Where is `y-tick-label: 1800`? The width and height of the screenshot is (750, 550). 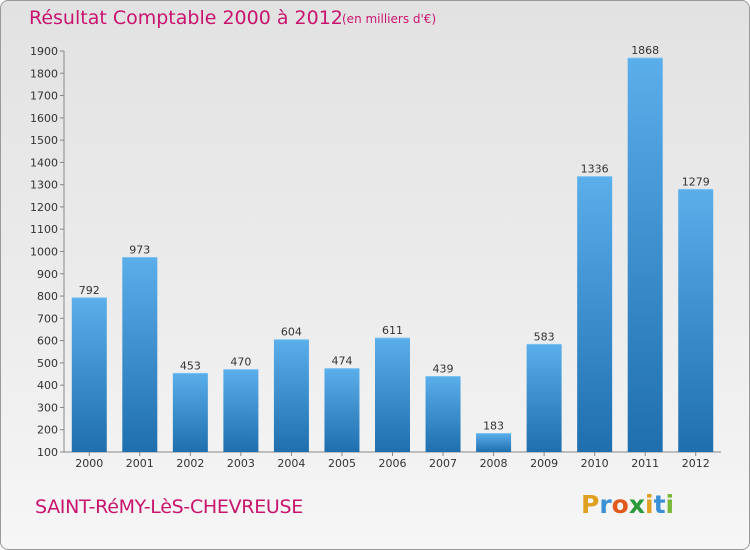
y-tick-label: 1800 is located at coordinates (44, 73).